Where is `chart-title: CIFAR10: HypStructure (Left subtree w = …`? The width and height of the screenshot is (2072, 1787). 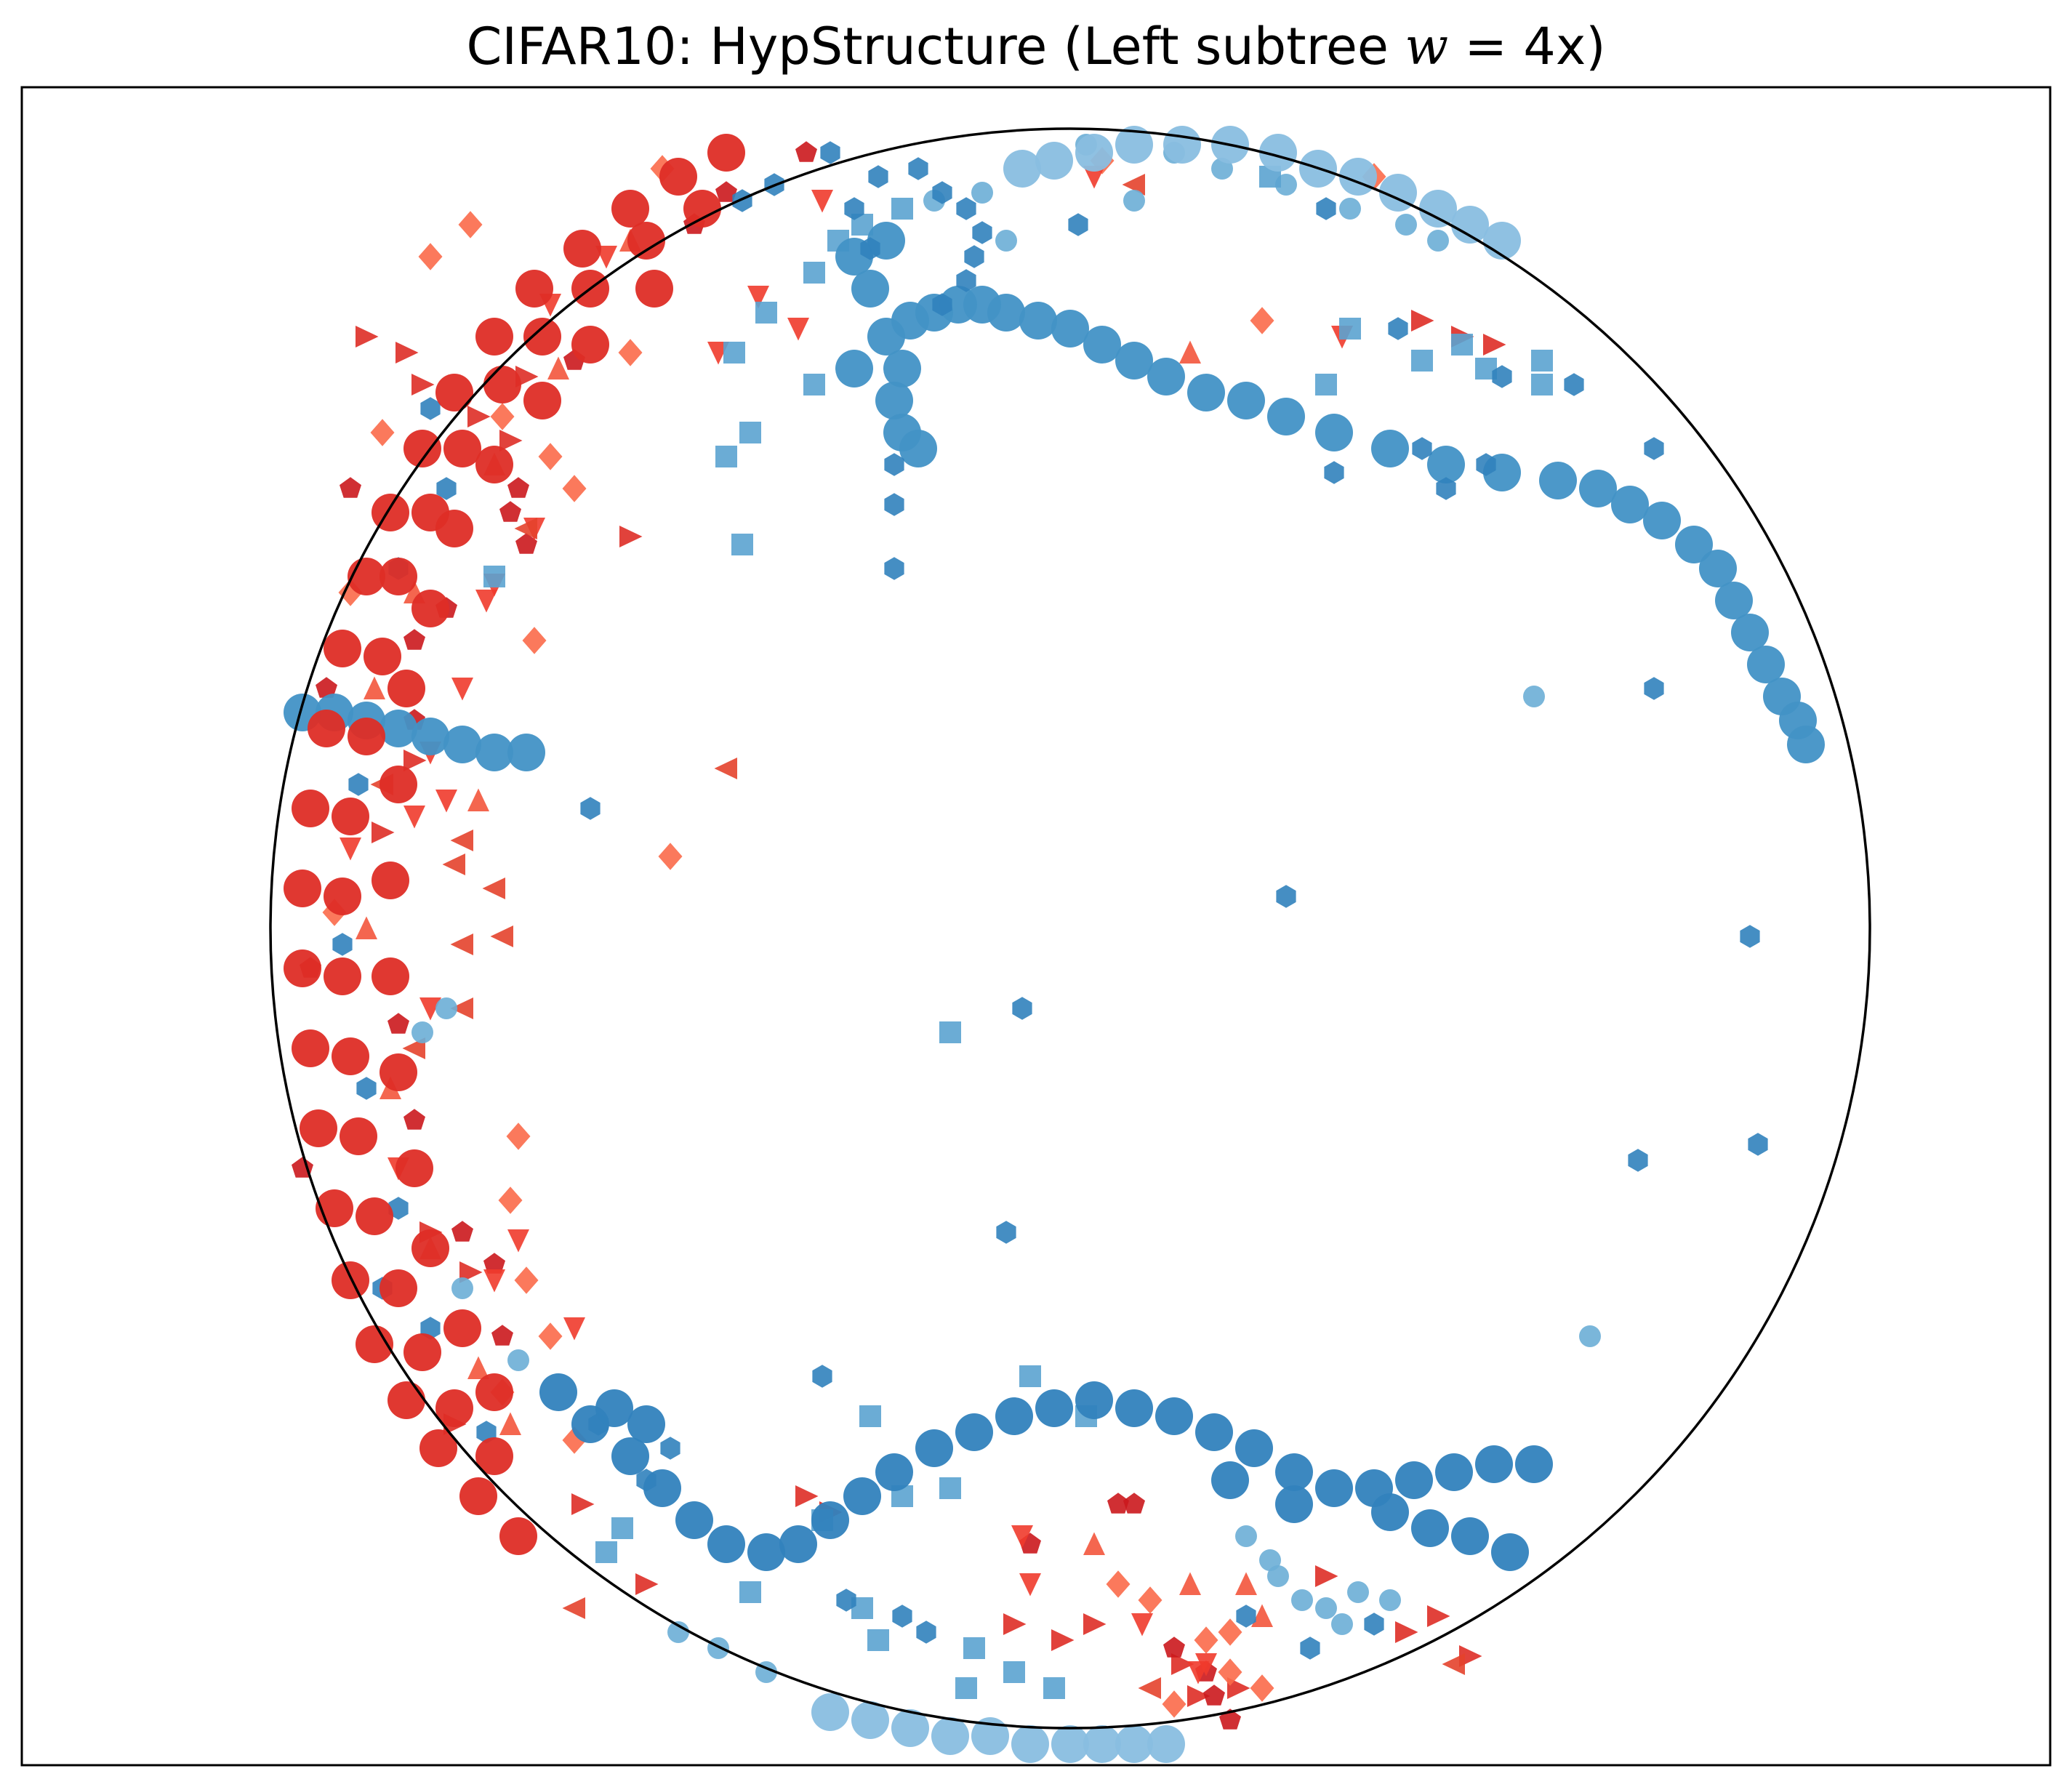 chart-title: CIFAR10: HypStructure (Left subtree w = … is located at coordinates (1036, 46).